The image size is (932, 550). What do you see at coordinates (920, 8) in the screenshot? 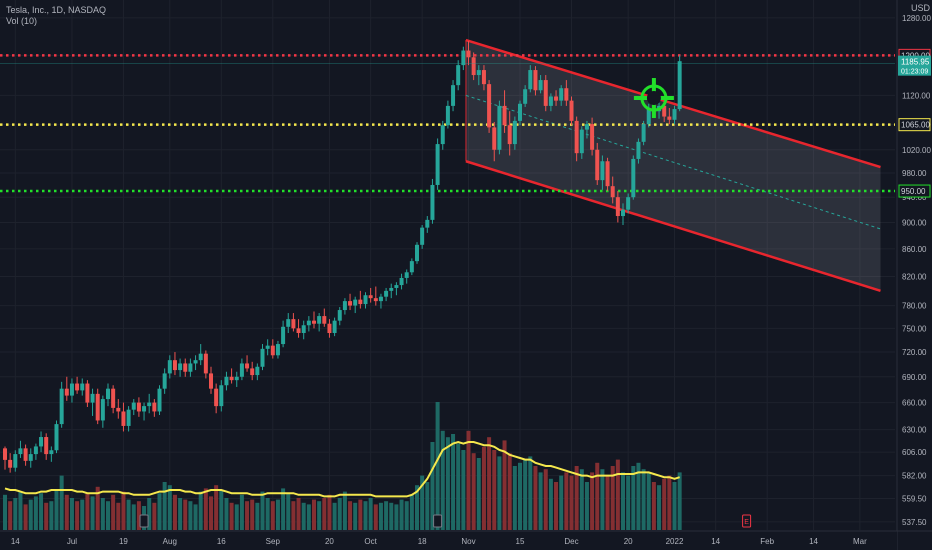
I see `currency-label: USD` at bounding box center [920, 8].